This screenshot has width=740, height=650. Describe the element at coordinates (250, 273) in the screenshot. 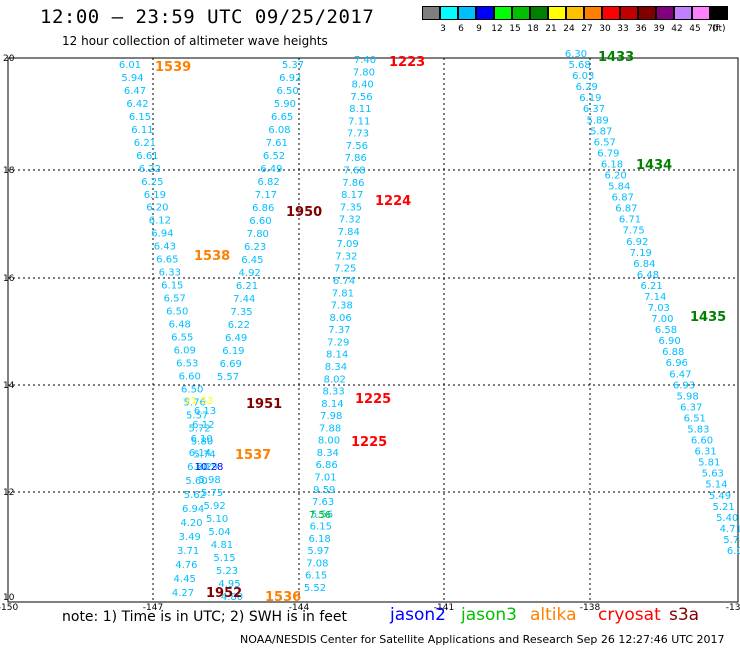

I see `wave-height-value: 4.92` at that location.